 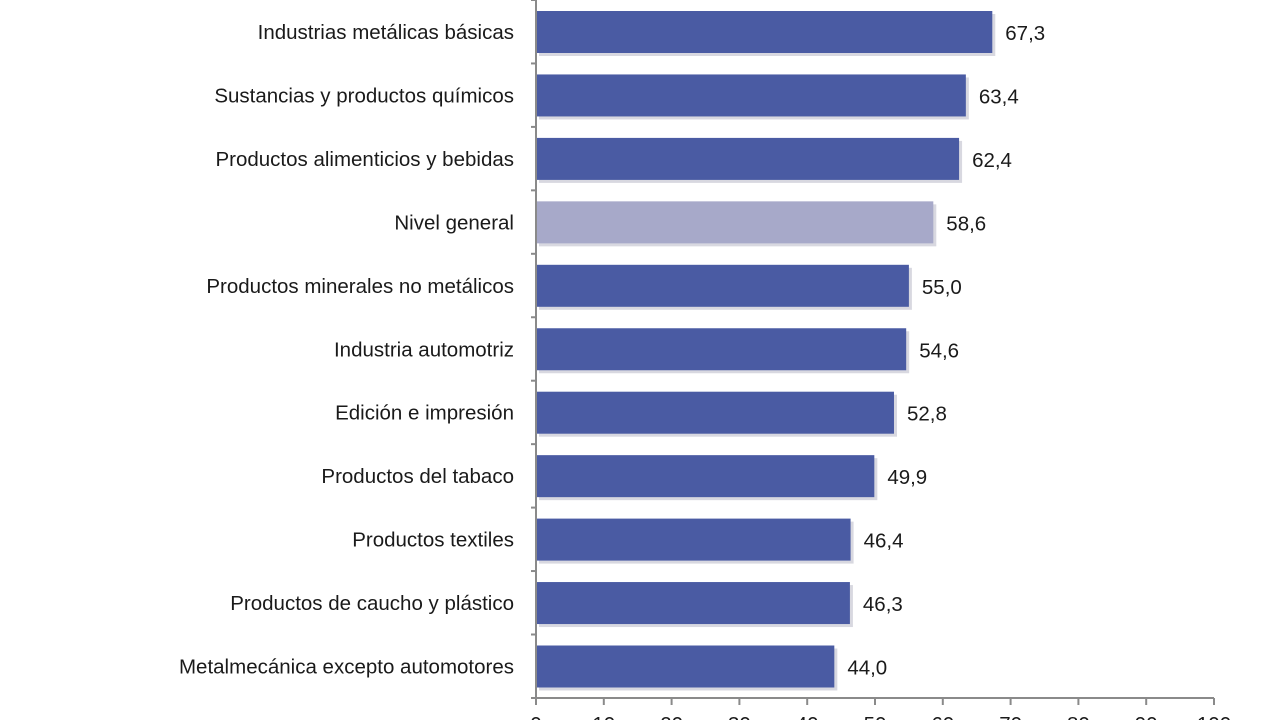 What do you see at coordinates (360, 286) in the screenshot?
I see `category-label: Productos minerales no metálicos` at bounding box center [360, 286].